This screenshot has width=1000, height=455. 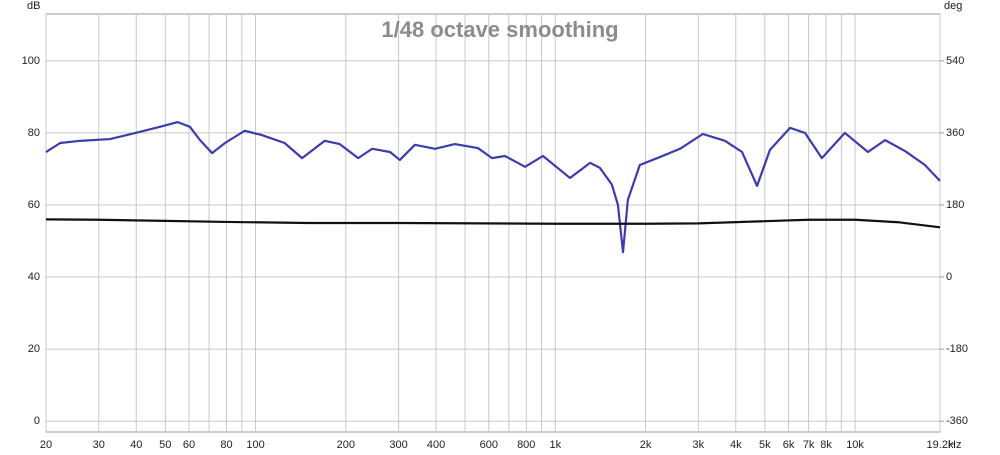 What do you see at coordinates (34, 205) in the screenshot?
I see `y-tick-label: 60` at bounding box center [34, 205].